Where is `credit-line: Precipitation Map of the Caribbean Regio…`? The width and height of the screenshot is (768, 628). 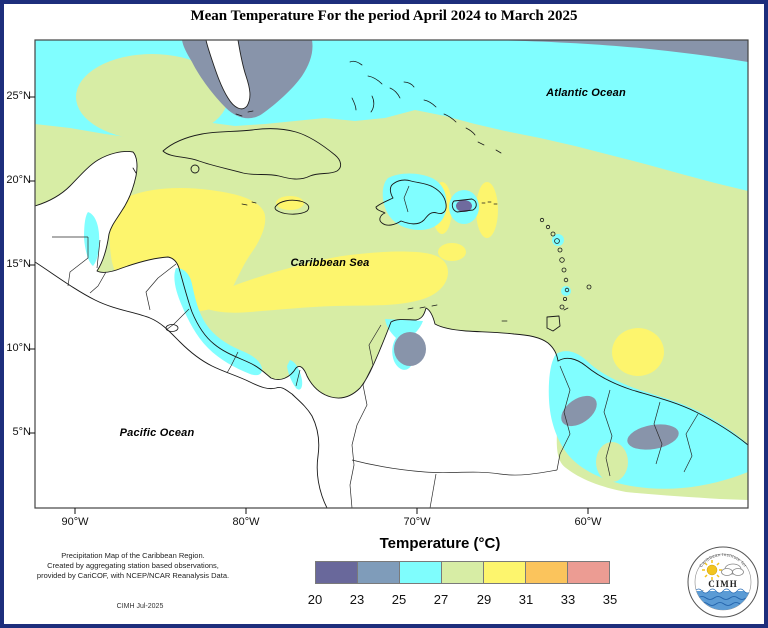 credit-line: Precipitation Map of the Caribbean Regio… is located at coordinates (133, 555).